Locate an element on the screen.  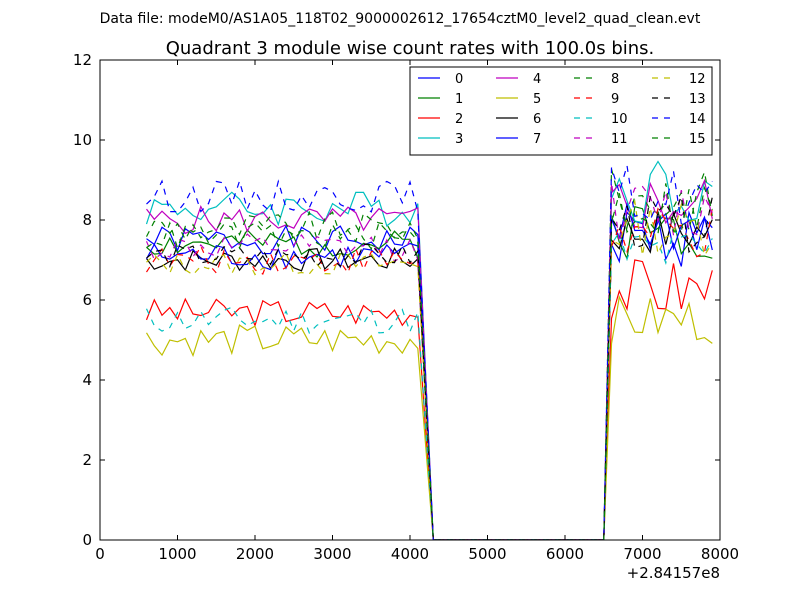
legend-label-5: 5 is located at coordinates (537, 99).